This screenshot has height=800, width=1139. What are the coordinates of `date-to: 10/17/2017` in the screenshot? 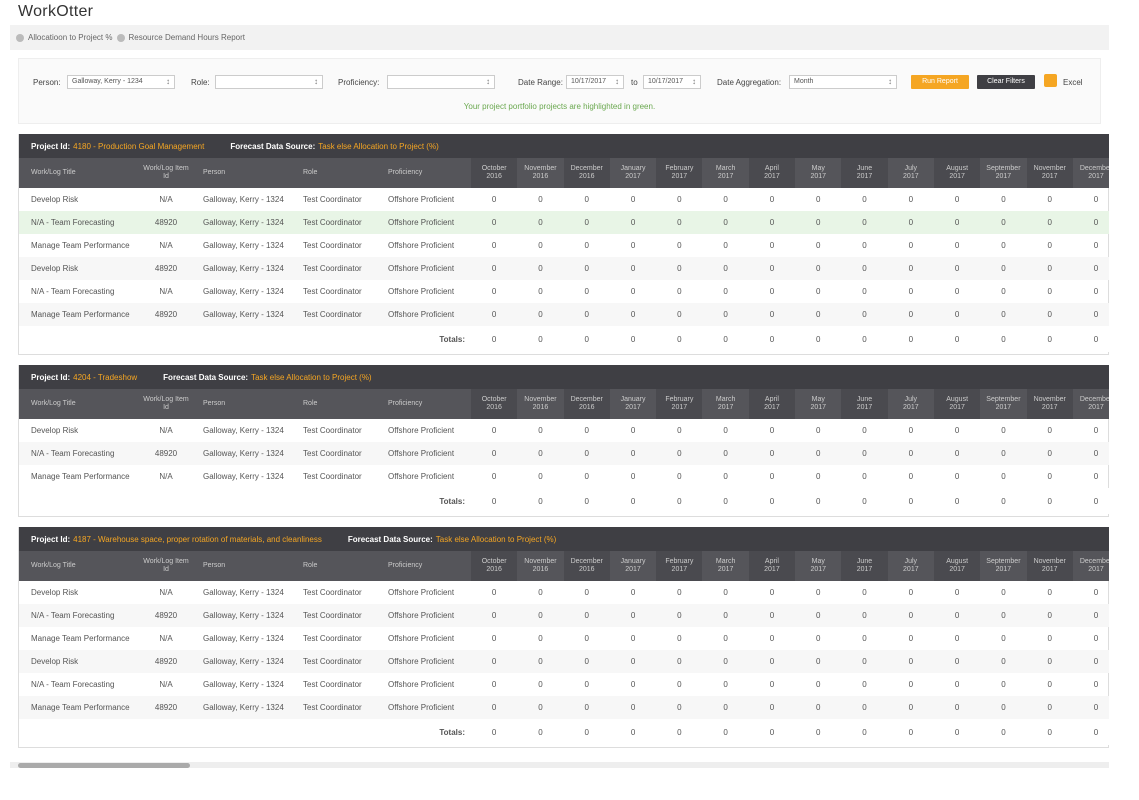 It's located at (672, 82).